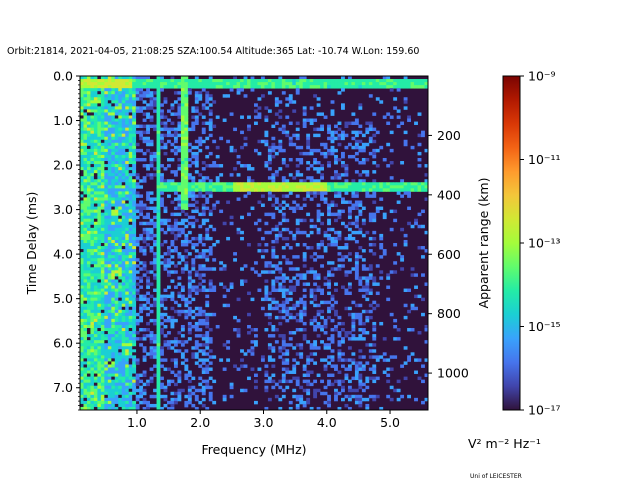 The width and height of the screenshot is (640, 480). I want to click on right-tick-label: 1000, so click(453, 373).